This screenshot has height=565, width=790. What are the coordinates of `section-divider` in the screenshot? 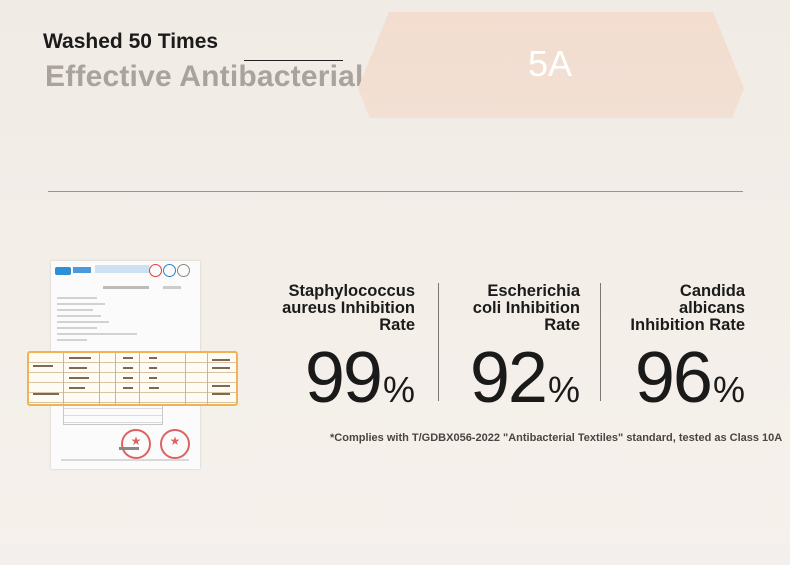 It's located at (395, 191).